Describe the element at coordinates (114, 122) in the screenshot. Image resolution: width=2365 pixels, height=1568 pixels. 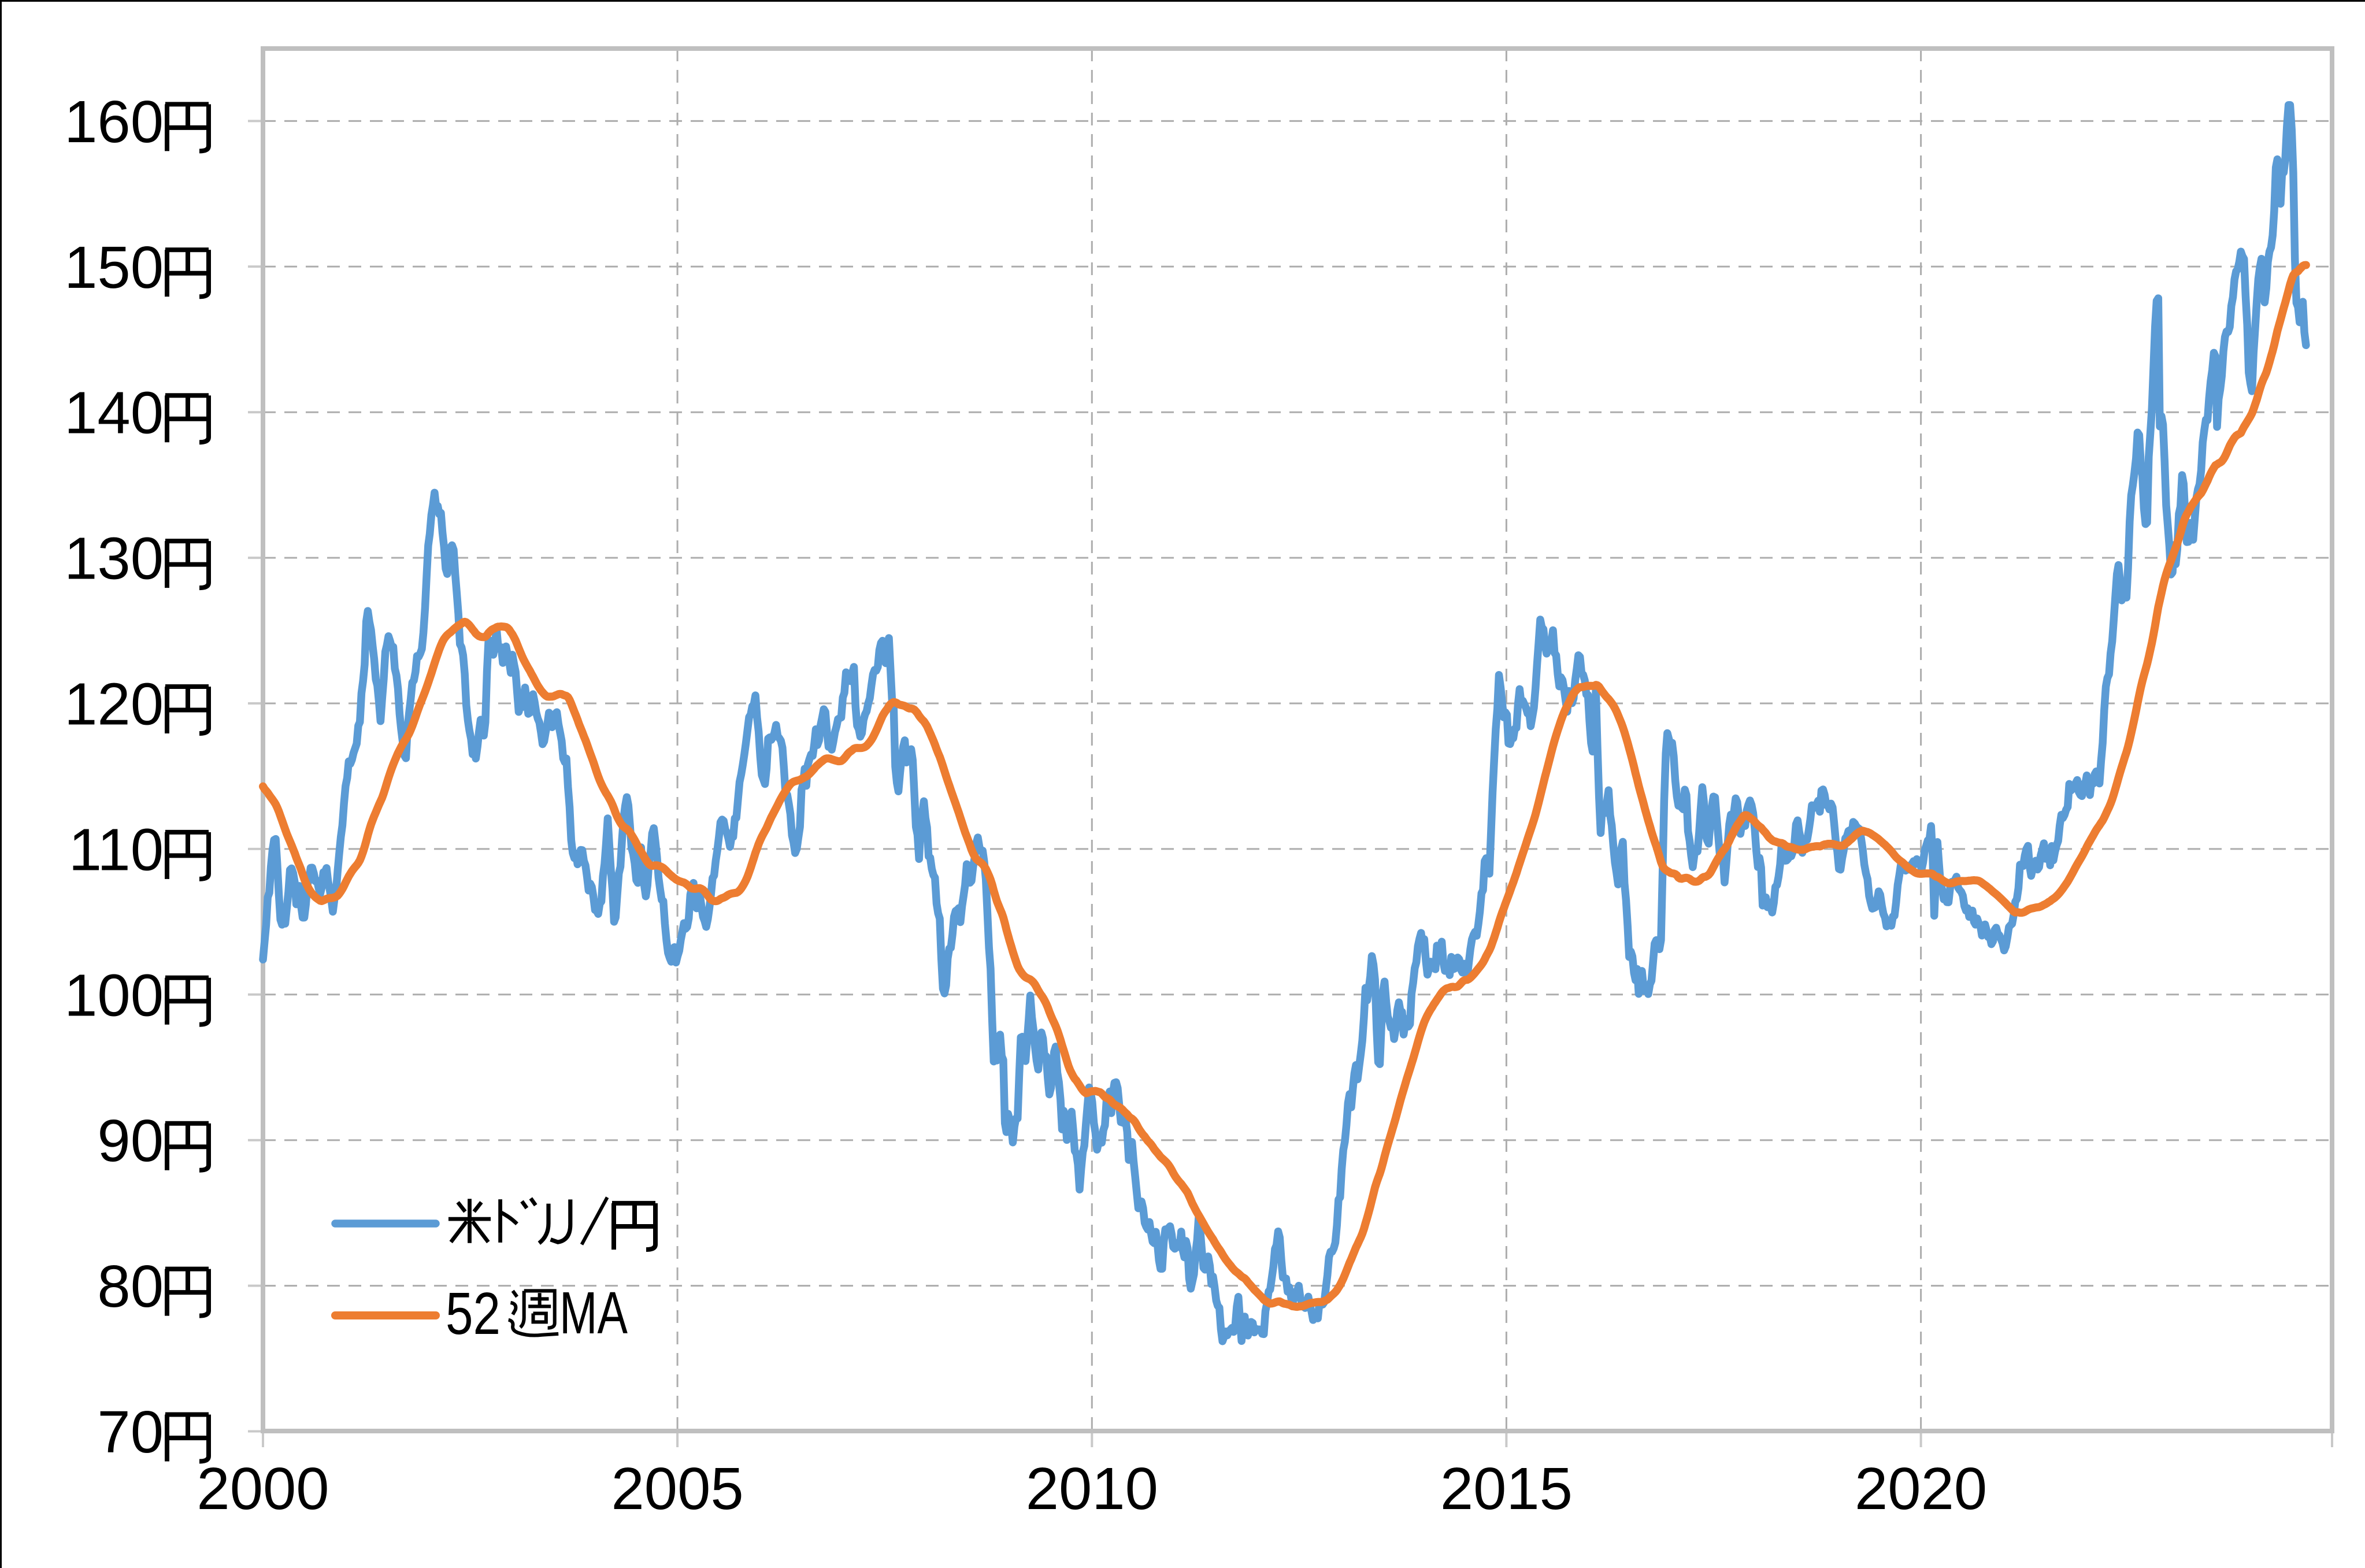
I see `svg-text: 160` at that location.